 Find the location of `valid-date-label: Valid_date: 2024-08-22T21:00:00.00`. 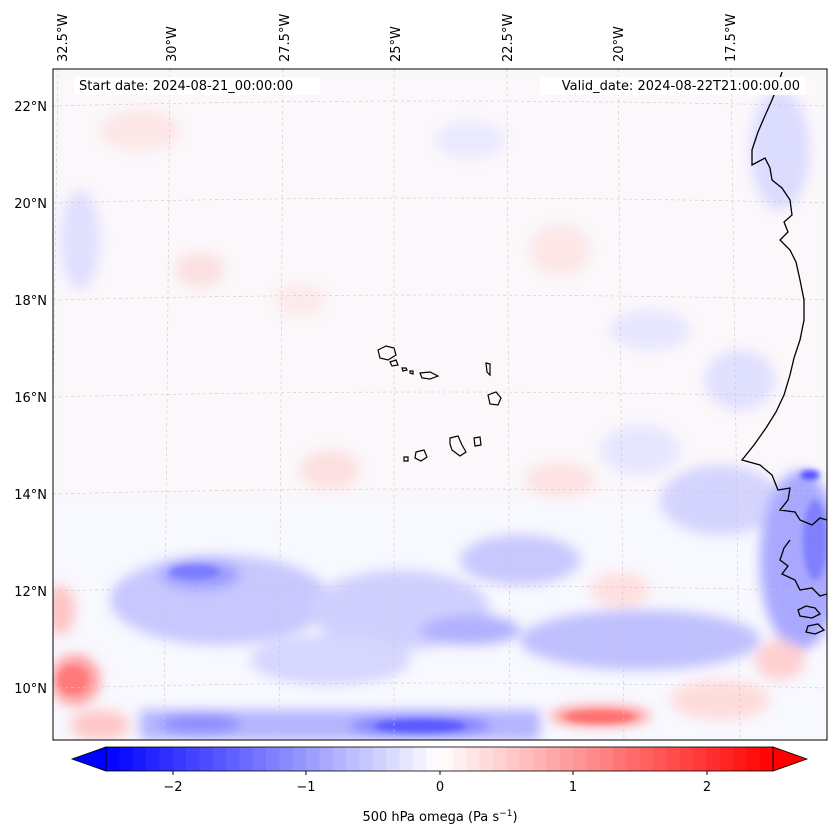

valid-date-label: Valid_date: 2024-08-22T21:00:00.00 is located at coordinates (681, 86).